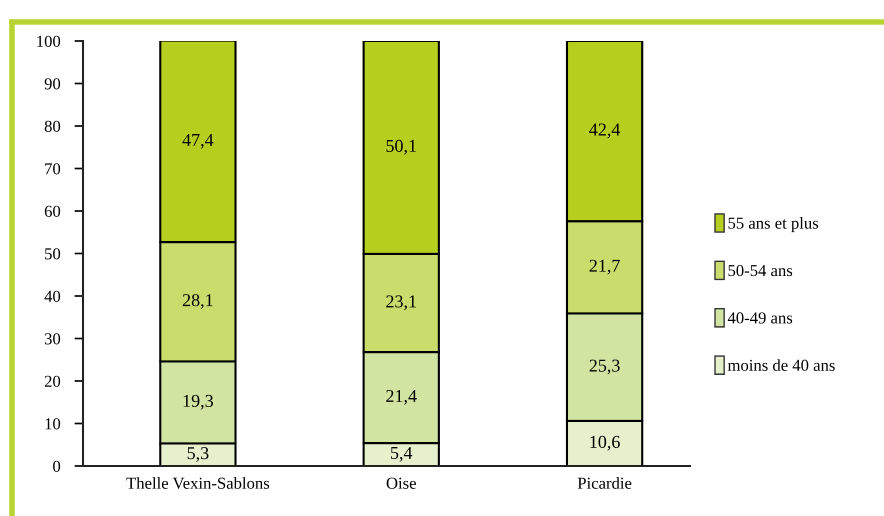  Describe the element at coordinates (401, 147) in the screenshot. I see `data-label: 50,1` at that location.